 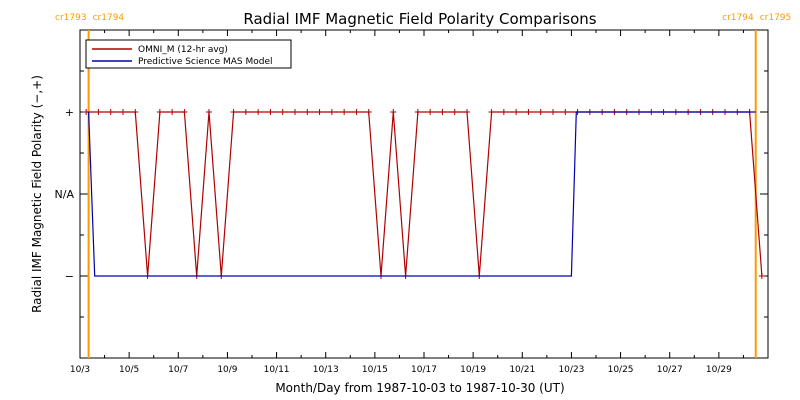 I want to click on y-axis-label: Radial IMF Magnetic Field Polarity (−,+), so click(x=37, y=194).